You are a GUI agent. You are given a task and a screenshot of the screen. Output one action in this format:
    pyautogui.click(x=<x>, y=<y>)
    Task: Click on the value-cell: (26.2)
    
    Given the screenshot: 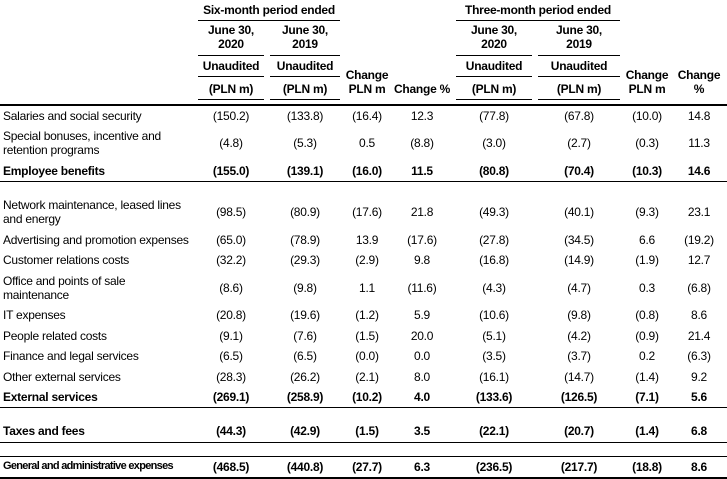 What is the action you would take?
    pyautogui.click(x=305, y=376)
    